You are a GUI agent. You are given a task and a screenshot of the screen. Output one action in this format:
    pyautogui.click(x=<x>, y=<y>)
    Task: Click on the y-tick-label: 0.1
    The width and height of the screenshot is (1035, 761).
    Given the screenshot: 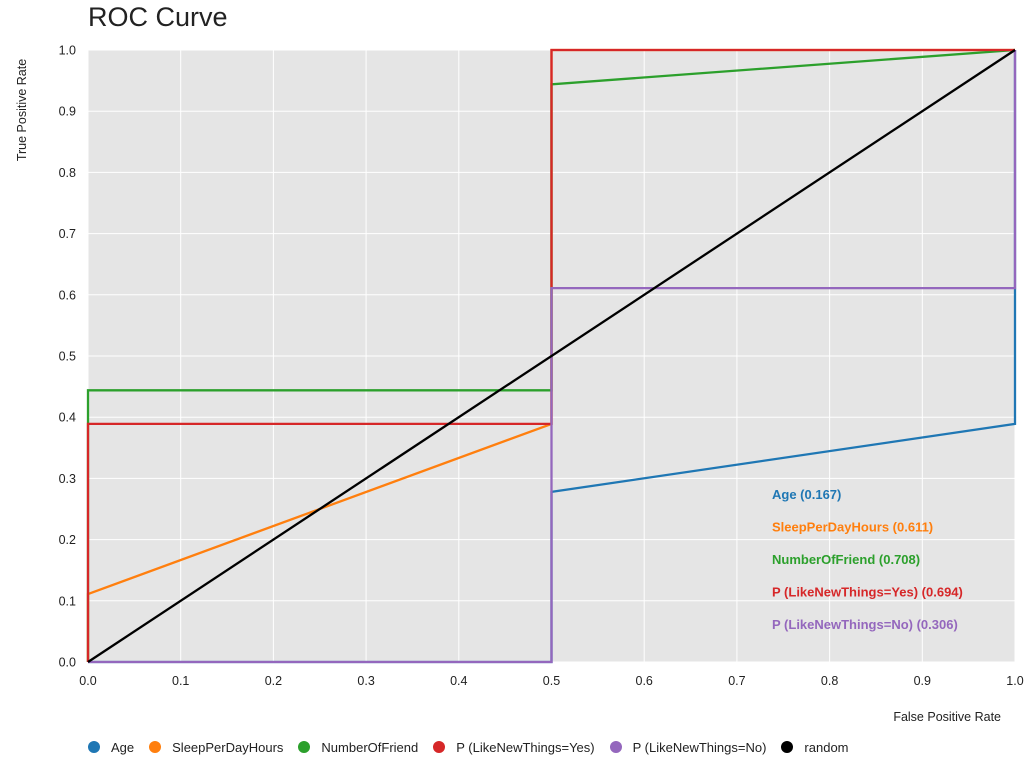 What is the action you would take?
    pyautogui.click(x=67, y=601)
    